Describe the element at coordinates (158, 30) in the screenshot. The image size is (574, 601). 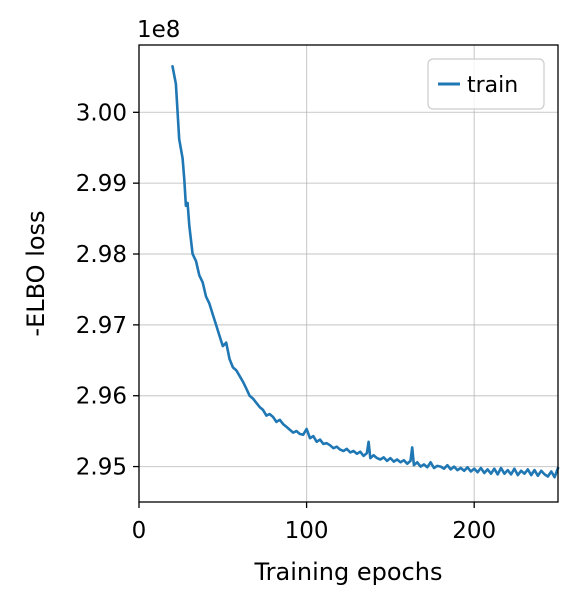
I see `y-offset-label: 1e8` at that location.